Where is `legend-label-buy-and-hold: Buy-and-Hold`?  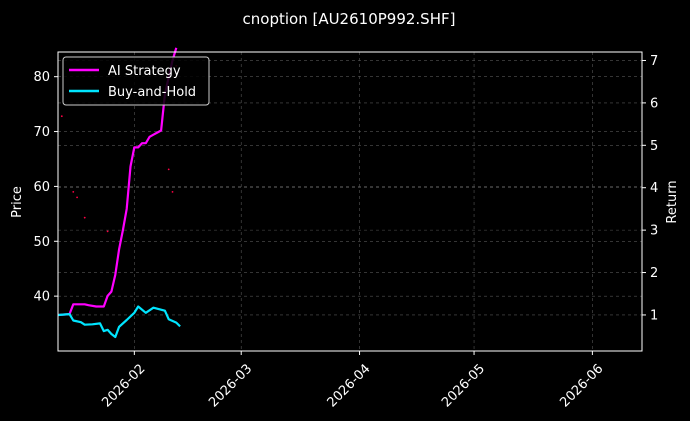 legend-label-buy-and-hold: Buy-and-Hold is located at coordinates (152, 92).